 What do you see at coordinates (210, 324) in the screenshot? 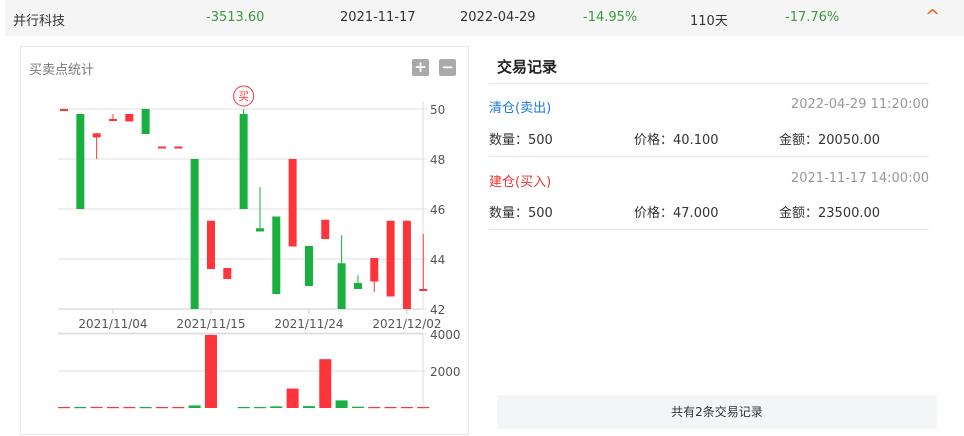
I see `x-tick-label: 2021/11/15` at bounding box center [210, 324].